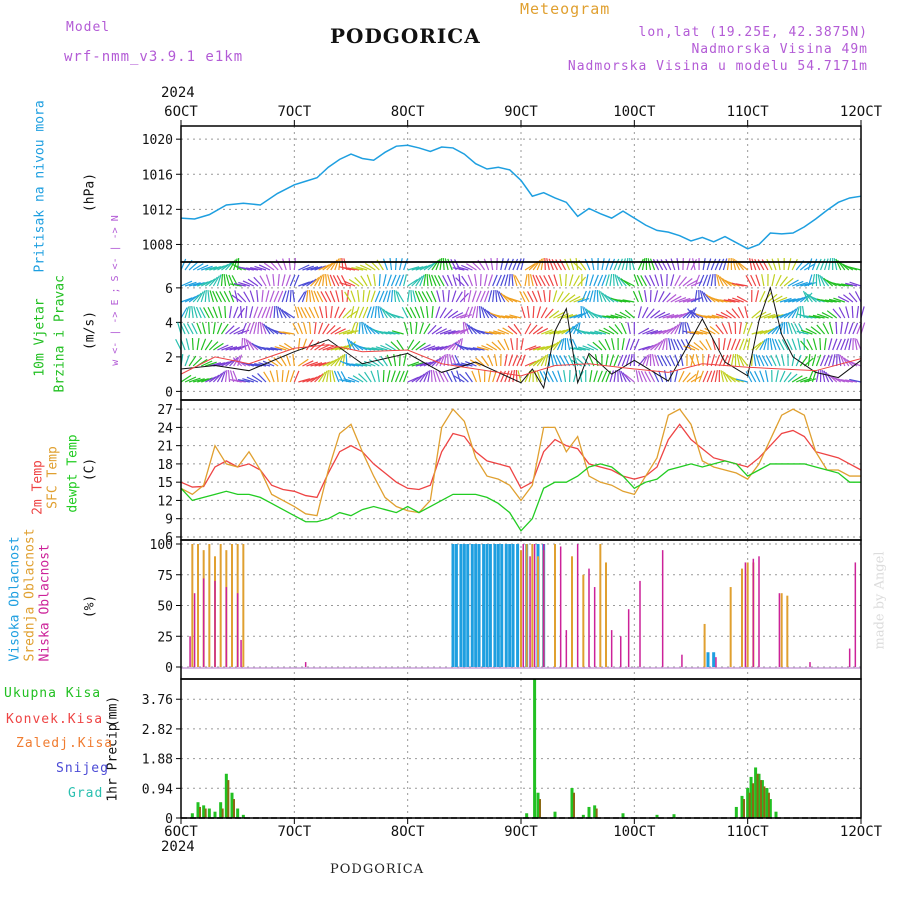 The height and width of the screenshot is (900, 900). What do you see at coordinates (574, 805) in the screenshot?
I see `precip-convective-bar` at bounding box center [574, 805].